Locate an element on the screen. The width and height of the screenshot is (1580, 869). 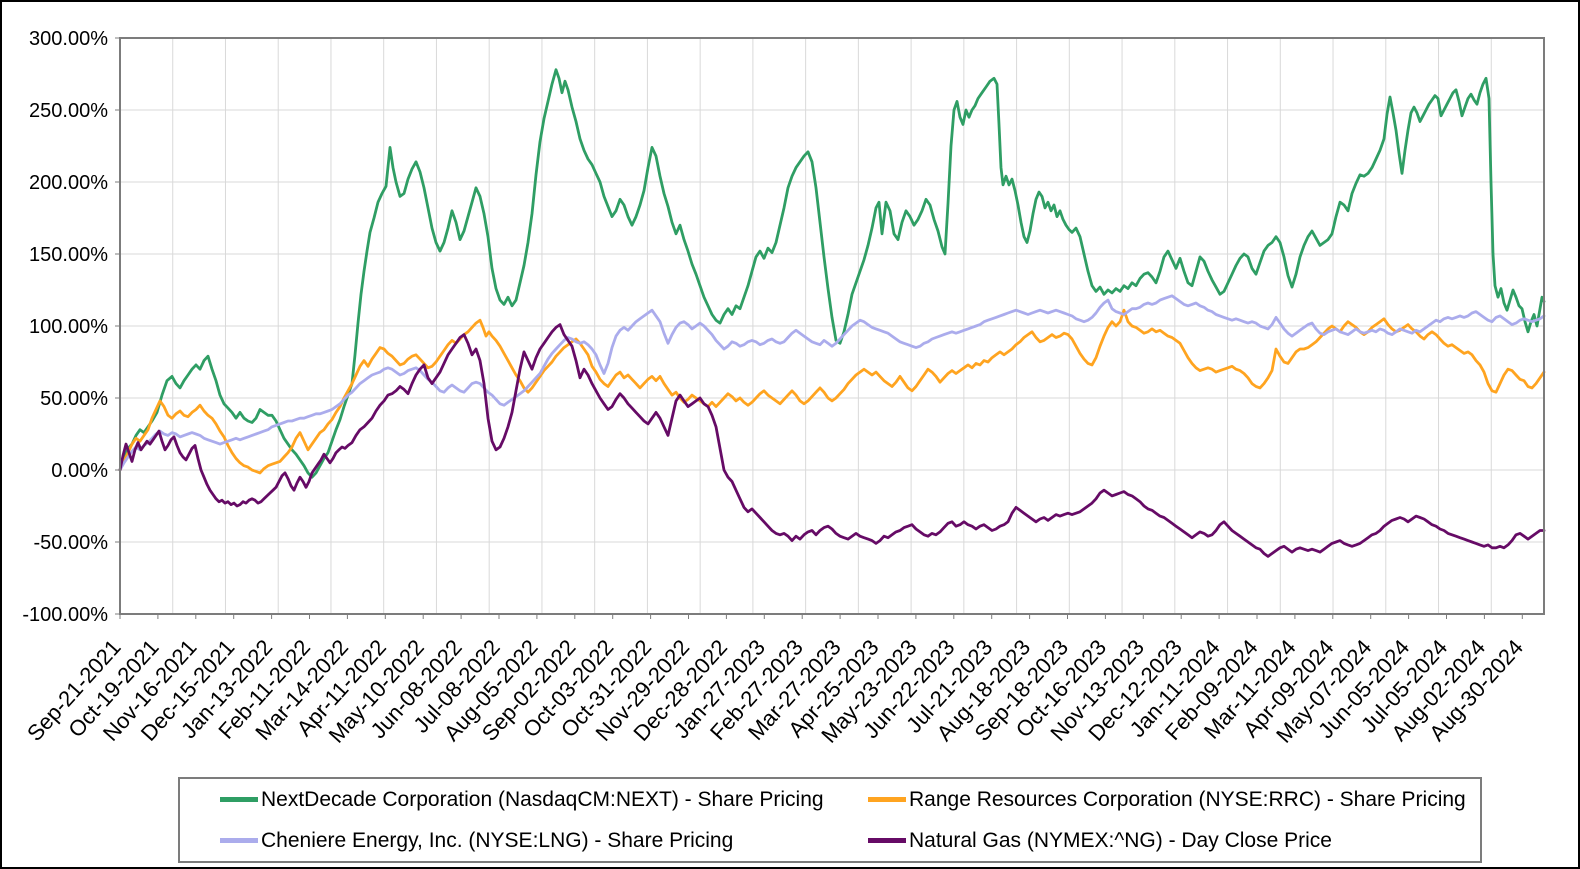
y-tick-label: 100.00% is located at coordinates (68, 327).